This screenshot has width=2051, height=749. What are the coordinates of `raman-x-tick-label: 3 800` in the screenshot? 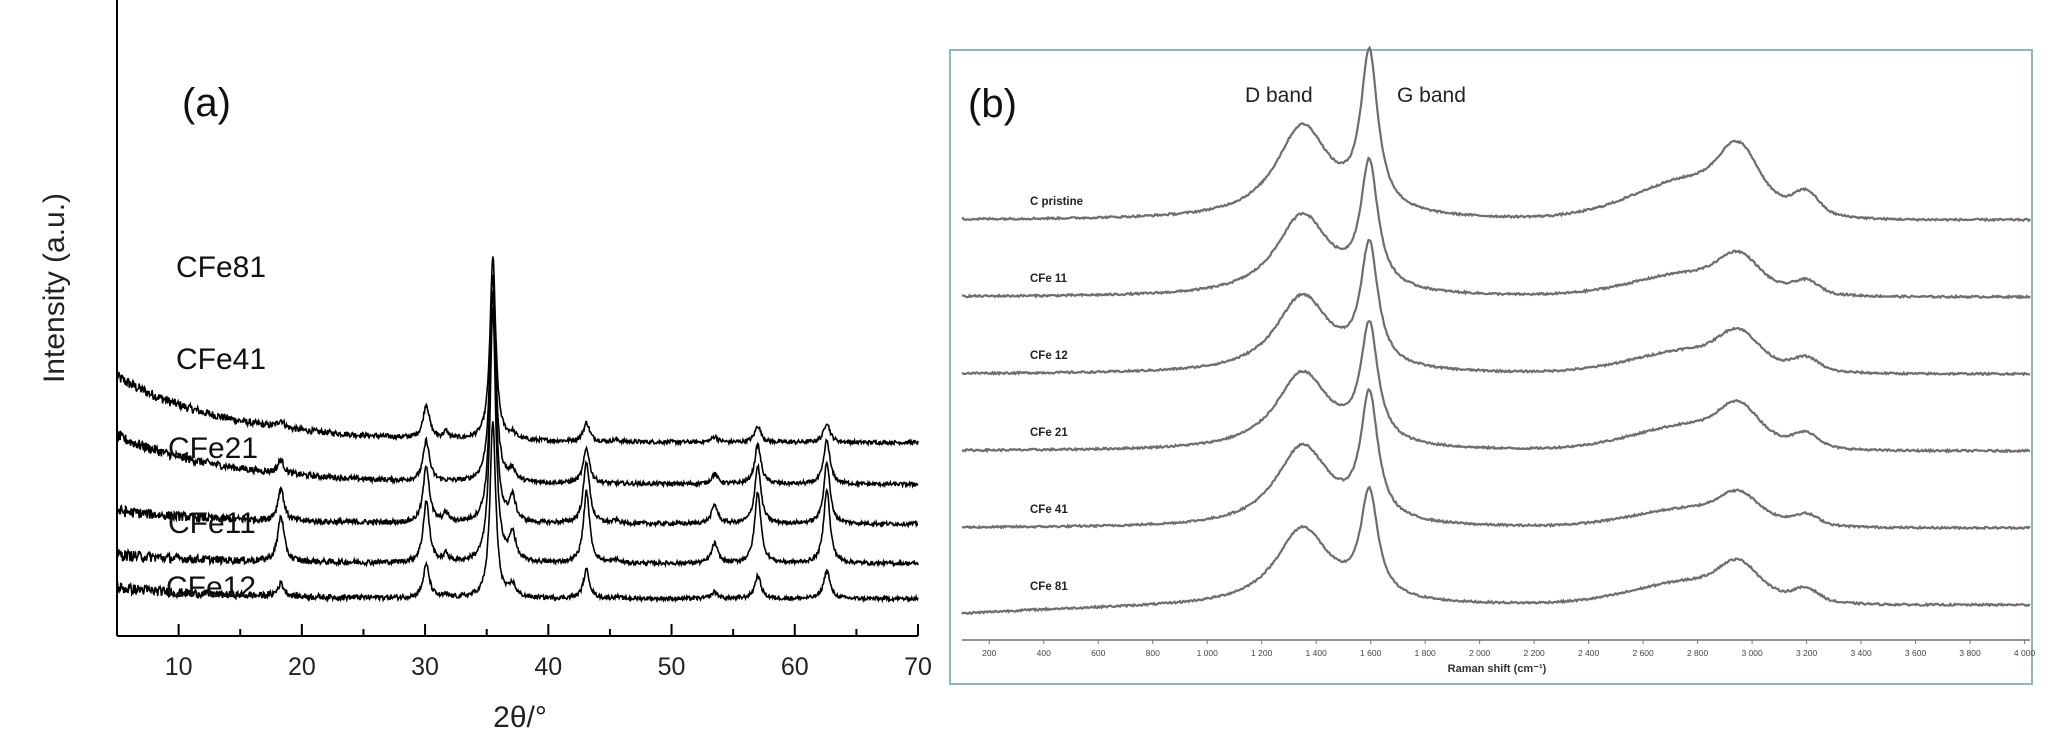 It's located at (1970, 653).